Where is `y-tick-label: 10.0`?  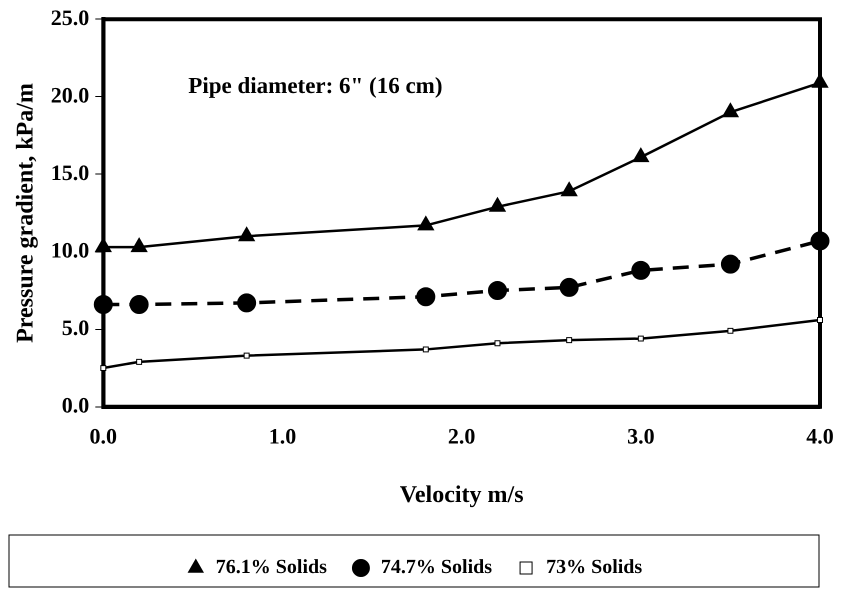
y-tick-label: 10.0 is located at coordinates (70, 249).